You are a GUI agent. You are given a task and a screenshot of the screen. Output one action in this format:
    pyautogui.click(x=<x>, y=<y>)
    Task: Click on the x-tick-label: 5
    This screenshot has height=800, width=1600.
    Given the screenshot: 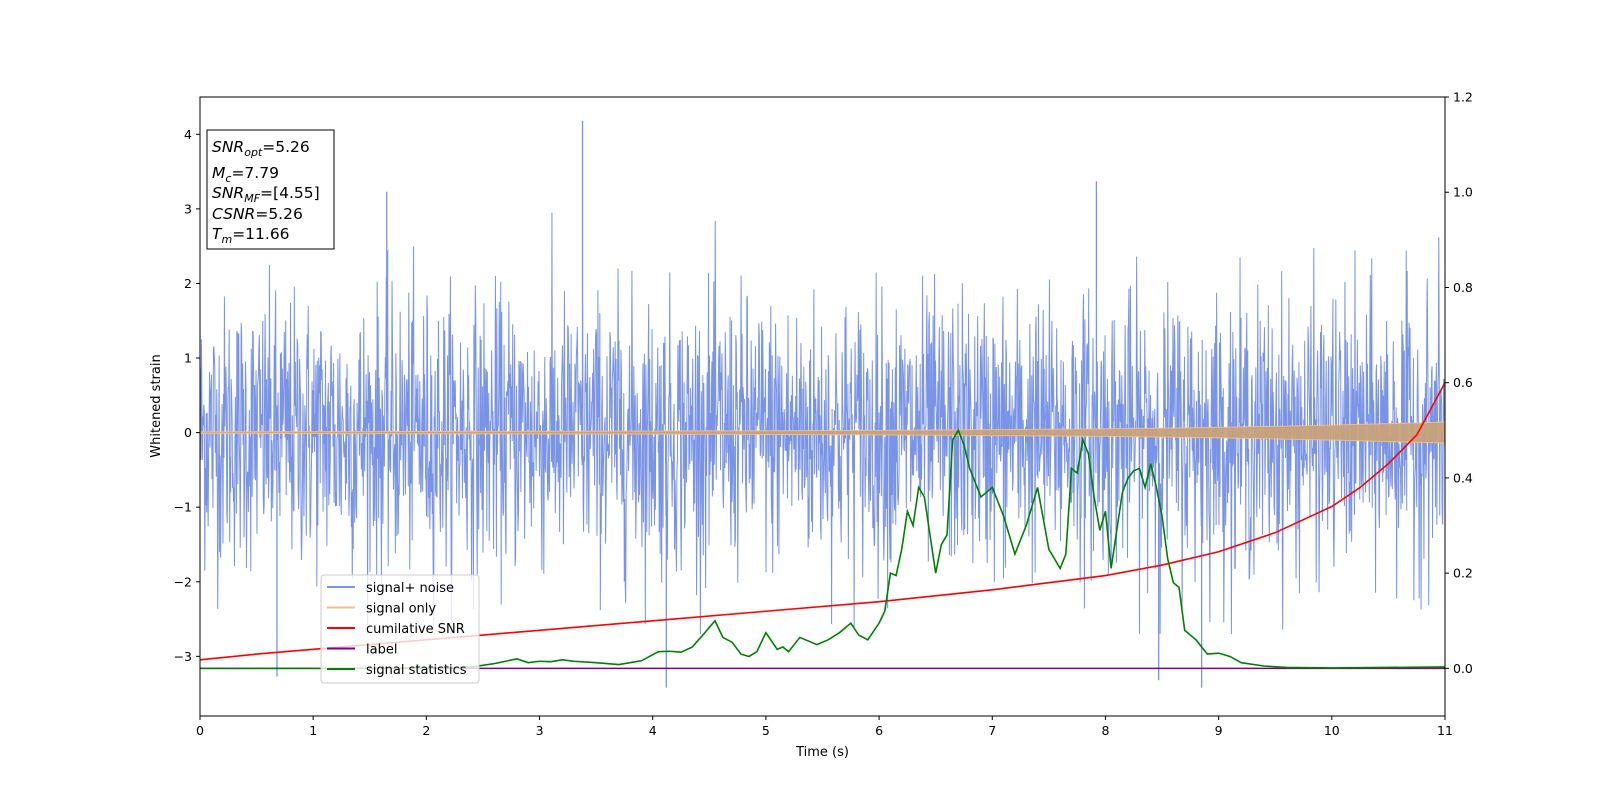 What is the action you would take?
    pyautogui.click(x=766, y=730)
    